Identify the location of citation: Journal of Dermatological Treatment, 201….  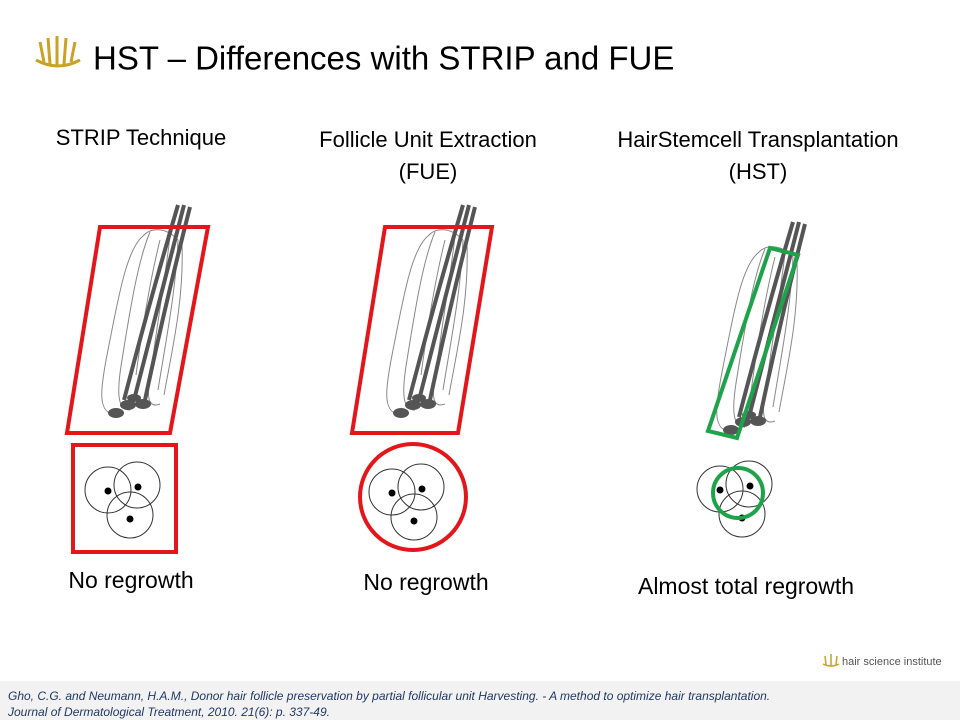
(168, 712).